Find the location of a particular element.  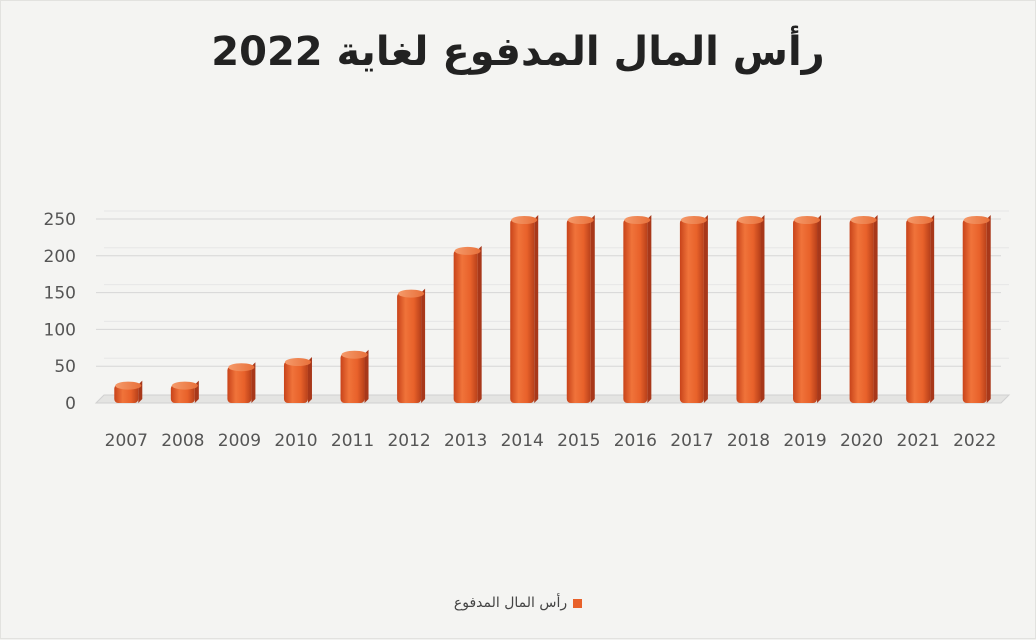

chart-legend: رأس المال المدفوع is located at coordinates (518, 603).